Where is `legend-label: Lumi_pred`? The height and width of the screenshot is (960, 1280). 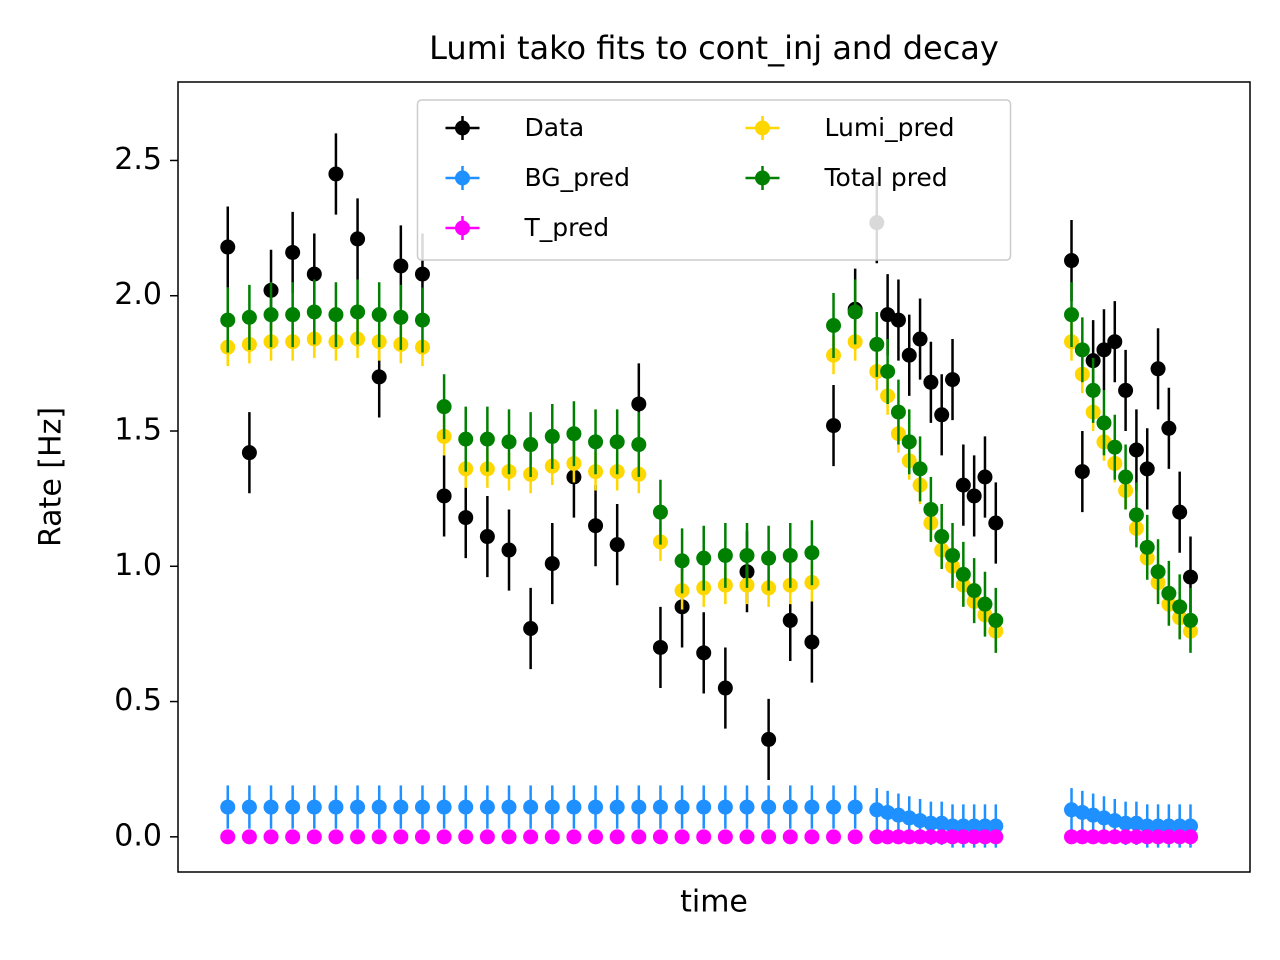 legend-label: Lumi_pred is located at coordinates (890, 127).